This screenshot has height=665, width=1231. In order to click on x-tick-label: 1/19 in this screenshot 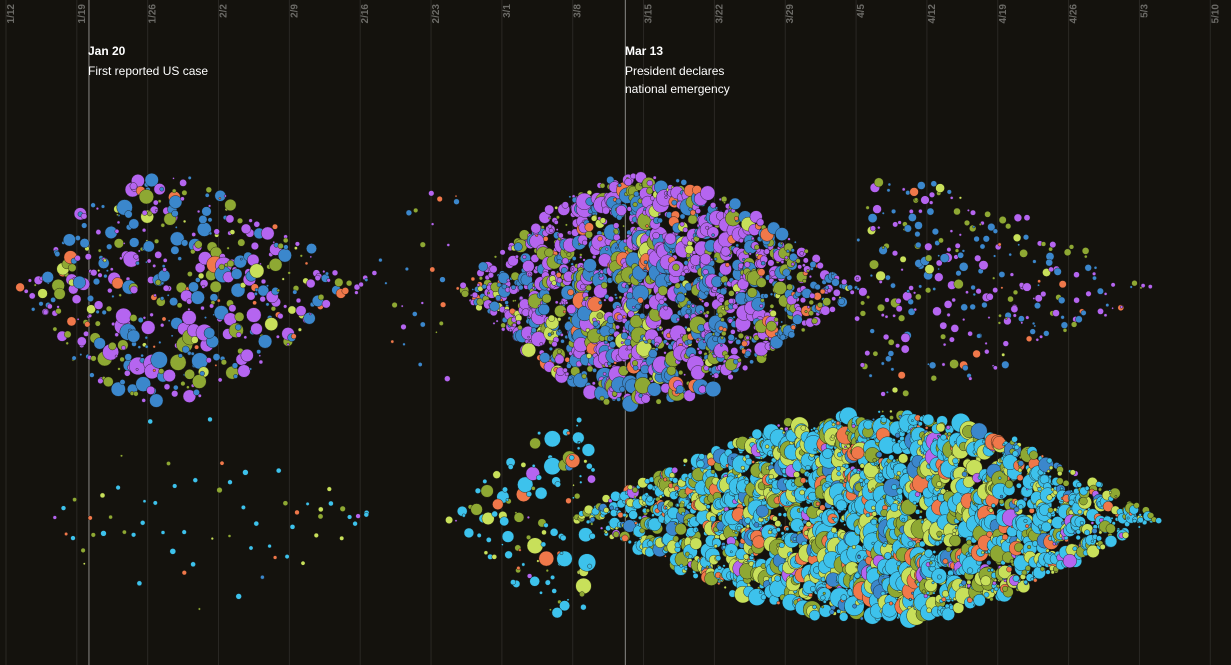, I will do `click(82, 14)`.